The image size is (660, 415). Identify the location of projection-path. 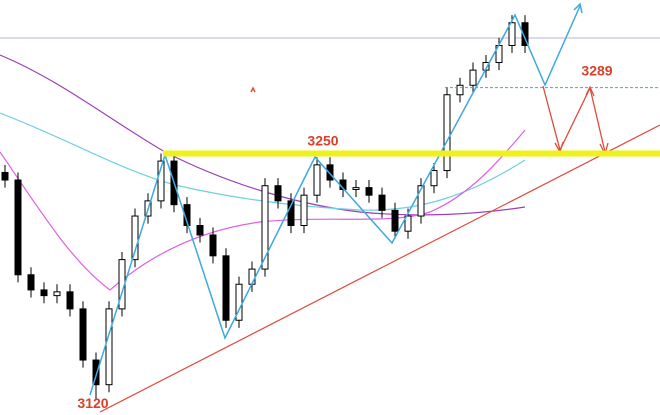
(574, 119).